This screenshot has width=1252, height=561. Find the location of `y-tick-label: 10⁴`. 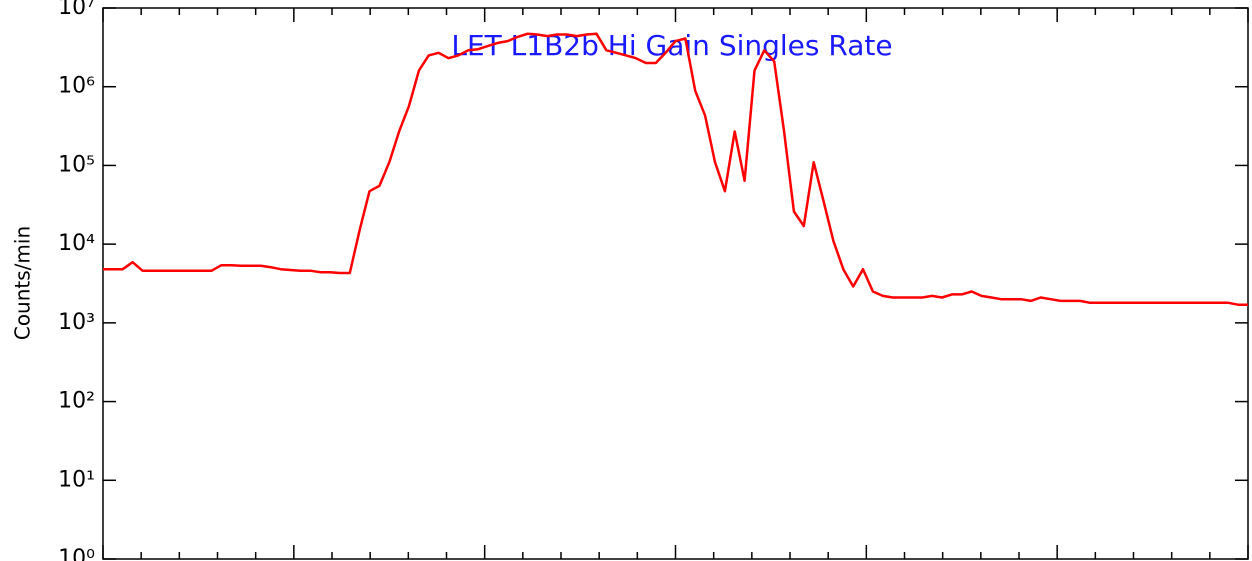

y-tick-label: 10⁴ is located at coordinates (76, 243).